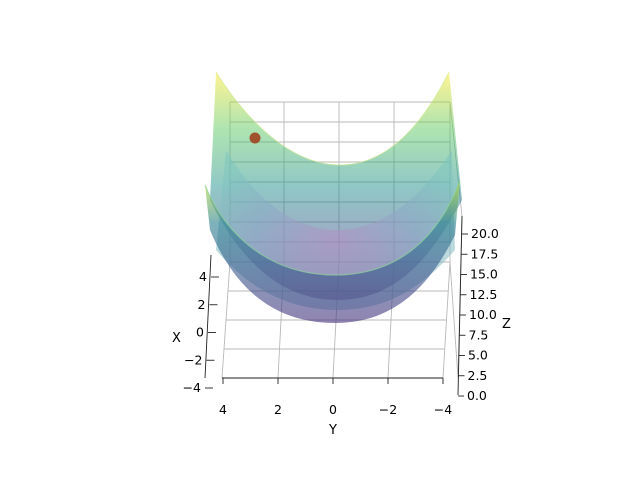 The height and width of the screenshot is (480, 640). Describe the element at coordinates (477, 395) in the screenshot. I see `z-tick-label: 0.0` at that location.